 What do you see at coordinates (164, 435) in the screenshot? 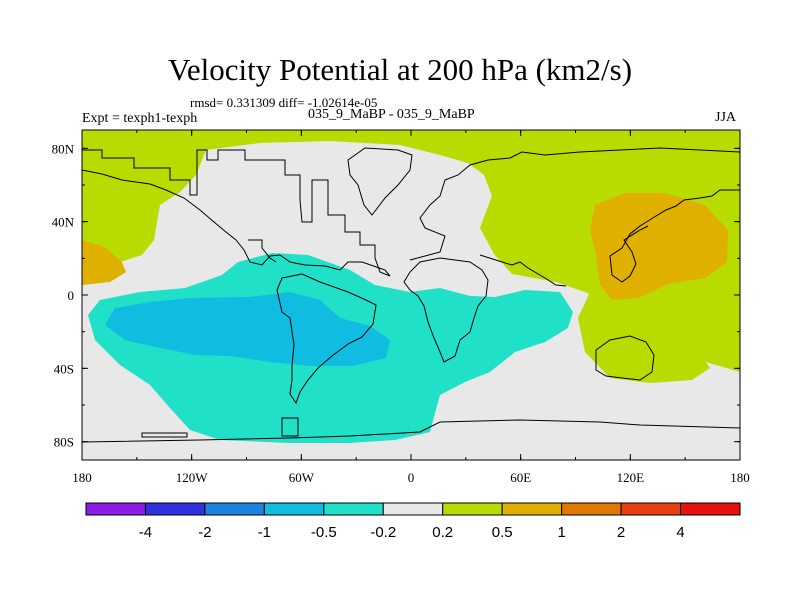
I see `antarctic-island` at bounding box center [164, 435].